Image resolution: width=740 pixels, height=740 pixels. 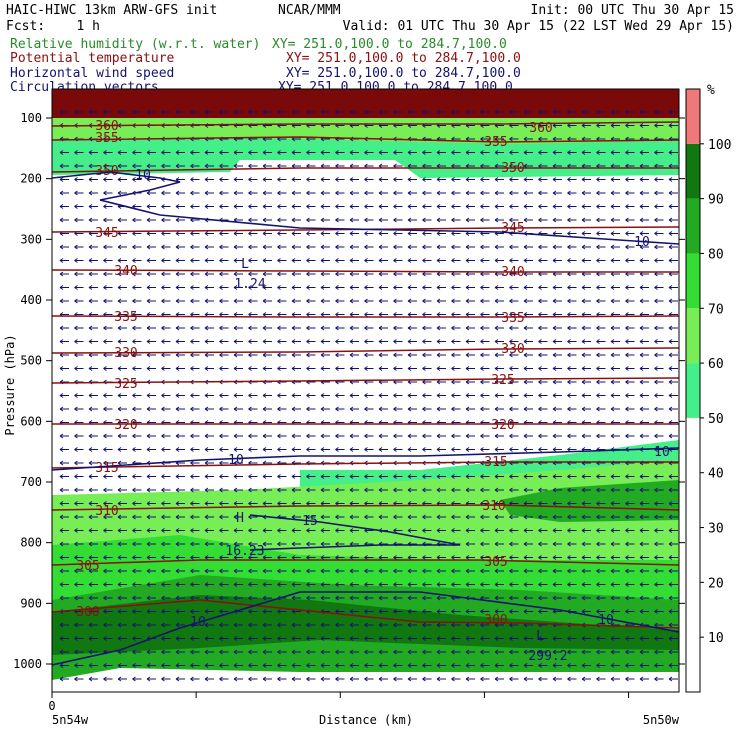 What do you see at coordinates (249, 284) in the screenshot?
I see `annotation-2: 1.24` at bounding box center [249, 284].